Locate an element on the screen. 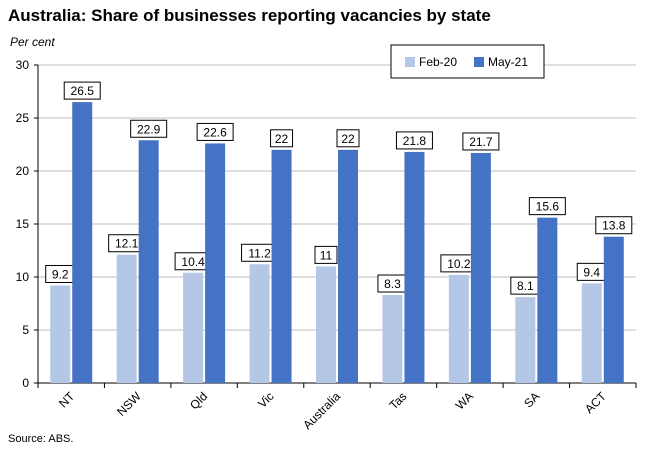  x-tick-label: NSW is located at coordinates (129, 404).